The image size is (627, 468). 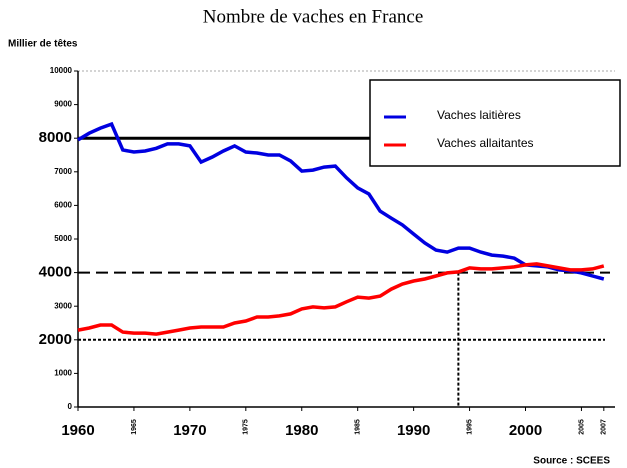 I want to click on legend-label: Vaches allaitantes, so click(x=485, y=143).